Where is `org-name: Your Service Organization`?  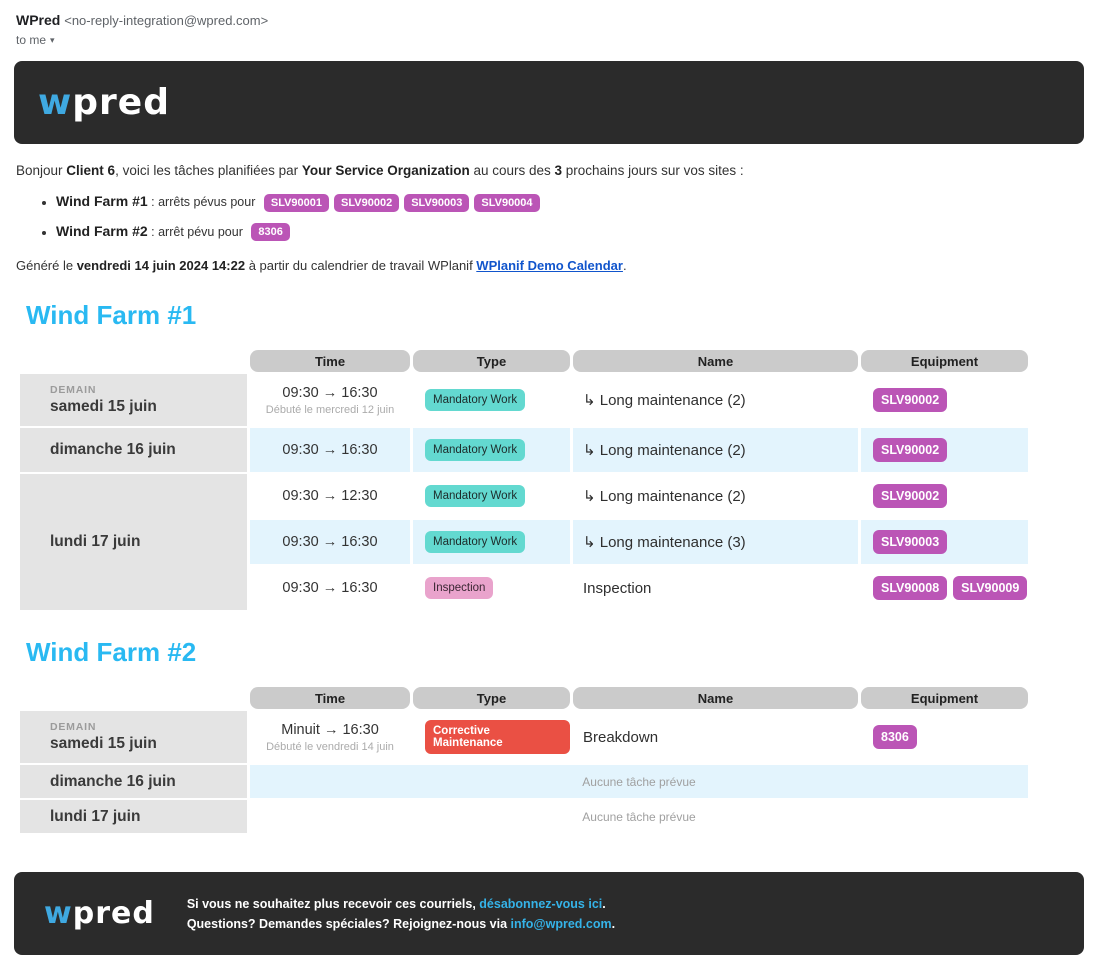
org-name: Your Service Organization is located at coordinates (385, 170).